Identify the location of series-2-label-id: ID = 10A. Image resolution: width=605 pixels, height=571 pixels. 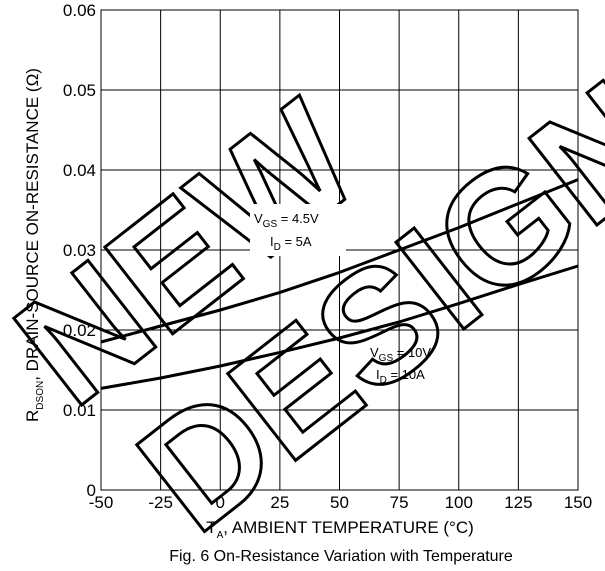
(400, 376).